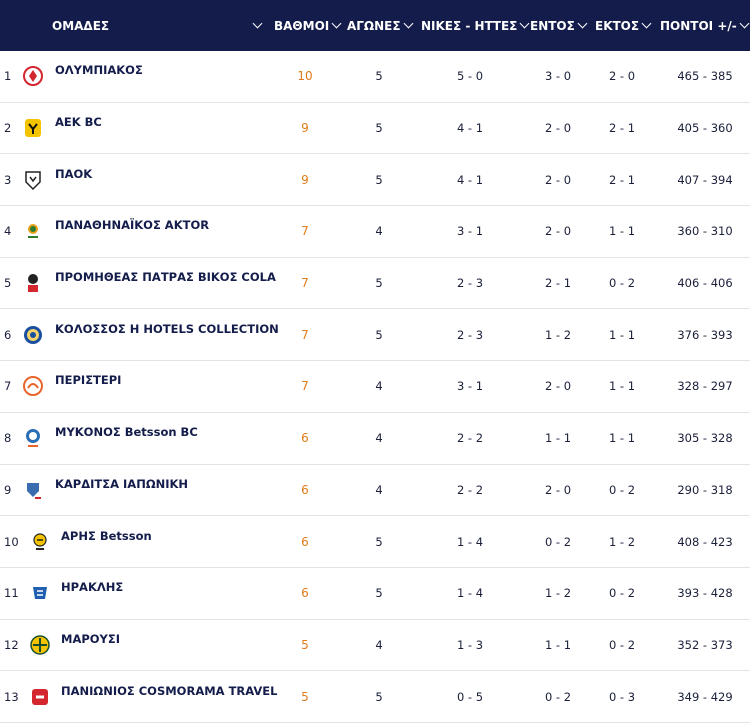 Image resolution: width=750 pixels, height=725 pixels. I want to click on col-points-header: ΒΑΘΜΟΙ, so click(308, 25).